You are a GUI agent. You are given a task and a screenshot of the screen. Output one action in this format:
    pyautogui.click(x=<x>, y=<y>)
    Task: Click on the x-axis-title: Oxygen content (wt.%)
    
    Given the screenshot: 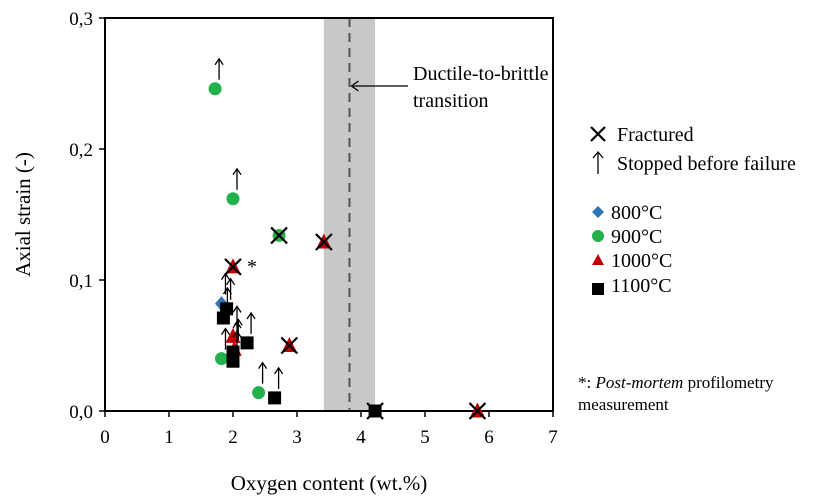 What is the action you would take?
    pyautogui.click(x=329, y=483)
    